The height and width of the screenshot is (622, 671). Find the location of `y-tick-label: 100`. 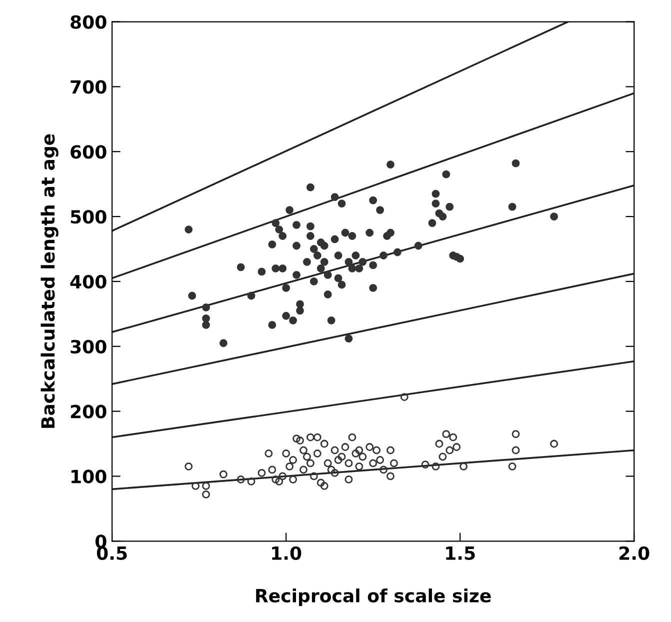

y-tick-label: 100 is located at coordinates (89, 477).